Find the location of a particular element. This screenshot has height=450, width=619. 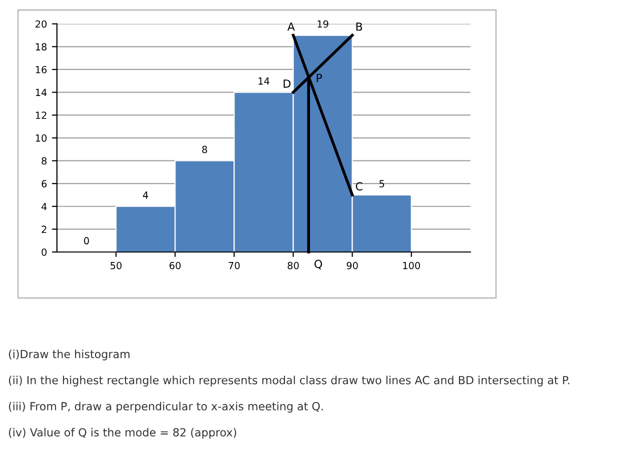

text: (iii) From P, draw a perpendicular to x-axis meeting at Q. is located at coordinates (165, 407).